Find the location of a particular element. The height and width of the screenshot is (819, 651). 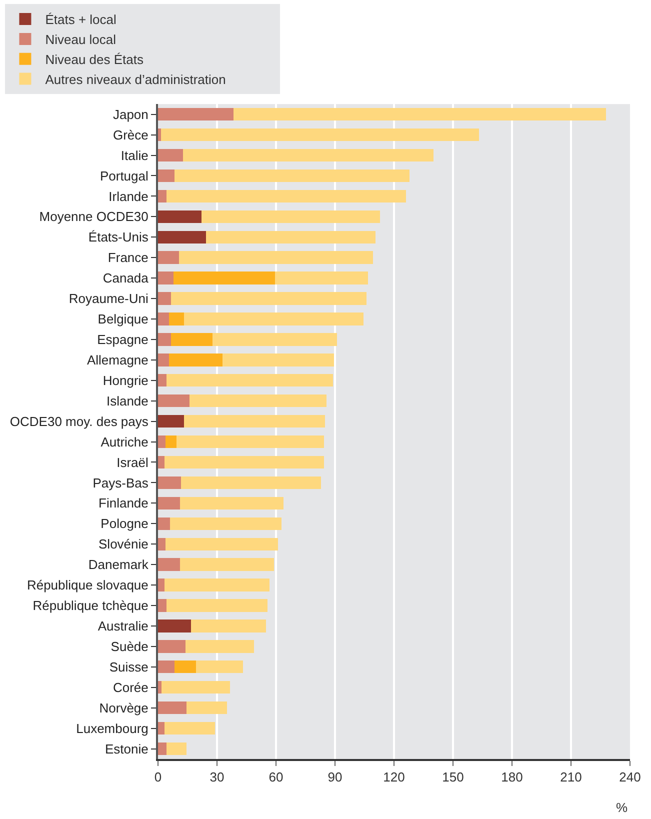

x-tick-label: 180 is located at coordinates (512, 777).